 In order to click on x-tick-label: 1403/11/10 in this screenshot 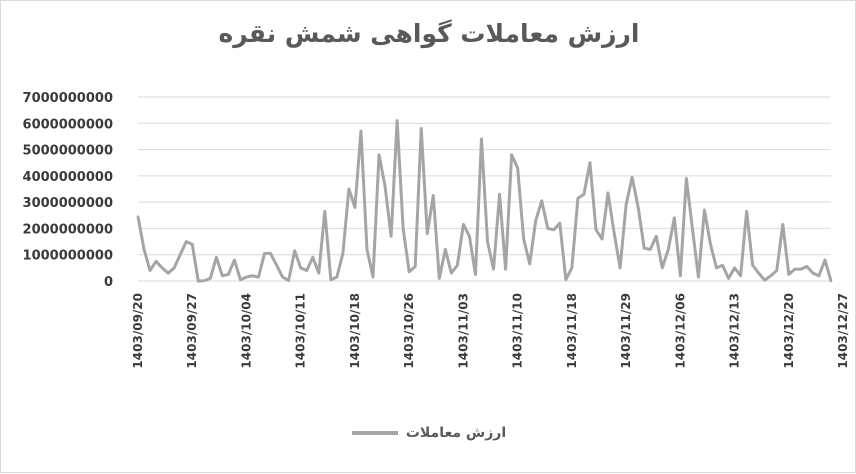, I will do `click(518, 331)`.